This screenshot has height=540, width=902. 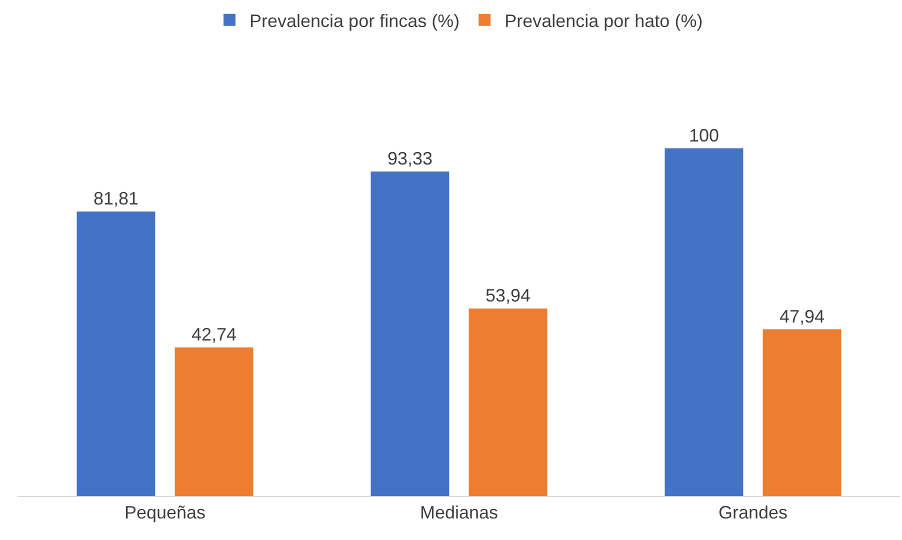 What do you see at coordinates (355, 20) in the screenshot?
I see `legend-label: Prevalencia por fincas (%)` at bounding box center [355, 20].